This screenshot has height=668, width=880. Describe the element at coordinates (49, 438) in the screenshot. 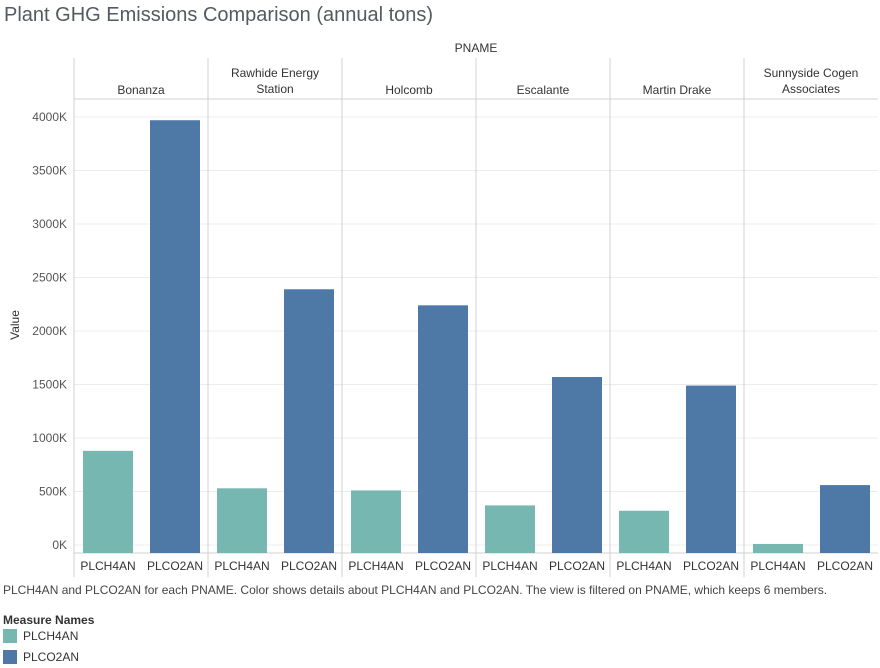

I see `y-tick-label: 1000K` at that location.